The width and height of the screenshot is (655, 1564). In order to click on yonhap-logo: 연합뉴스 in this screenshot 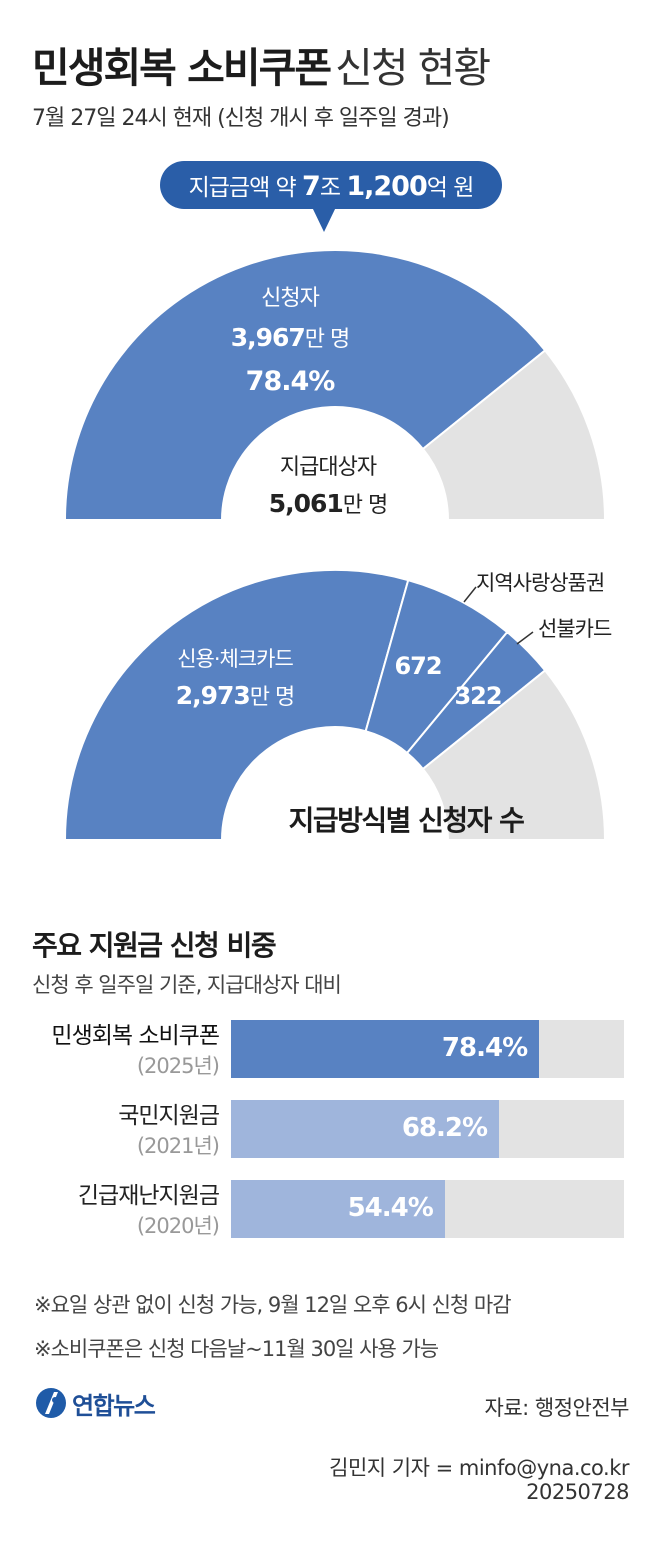, I will do `click(95, 1403)`.